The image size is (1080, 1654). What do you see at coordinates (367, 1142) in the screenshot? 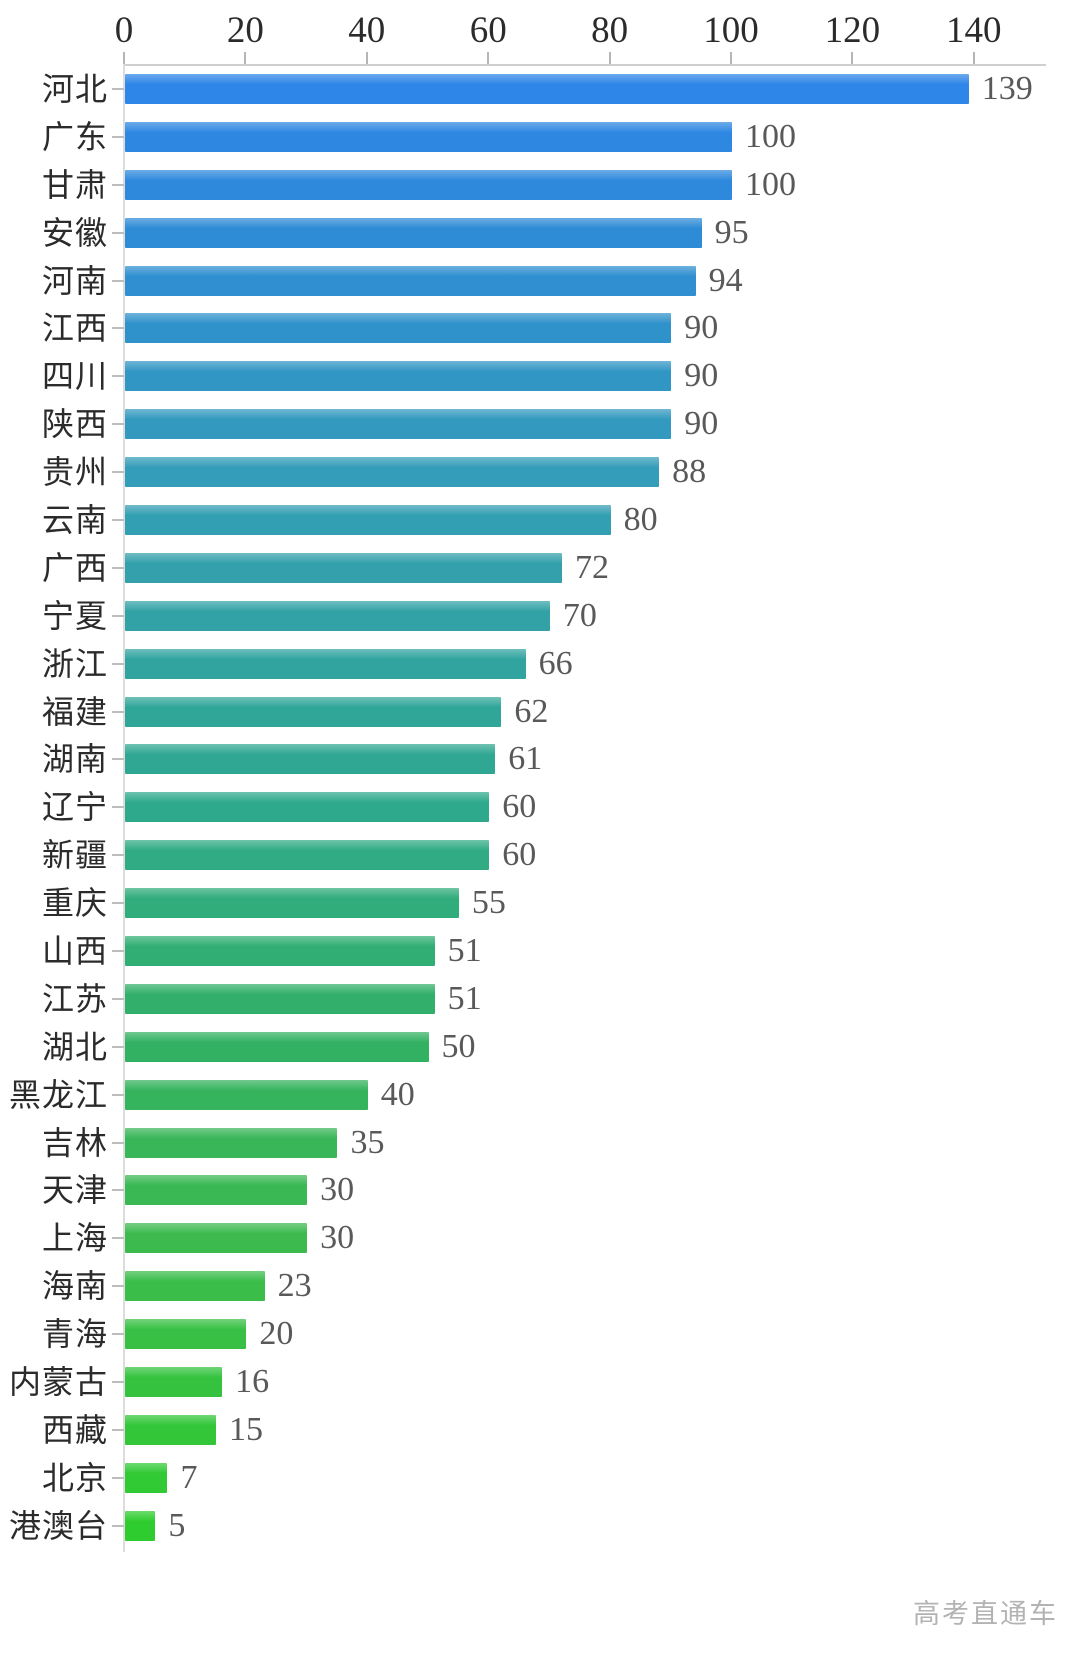
I see `value-label: 35` at bounding box center [367, 1142].